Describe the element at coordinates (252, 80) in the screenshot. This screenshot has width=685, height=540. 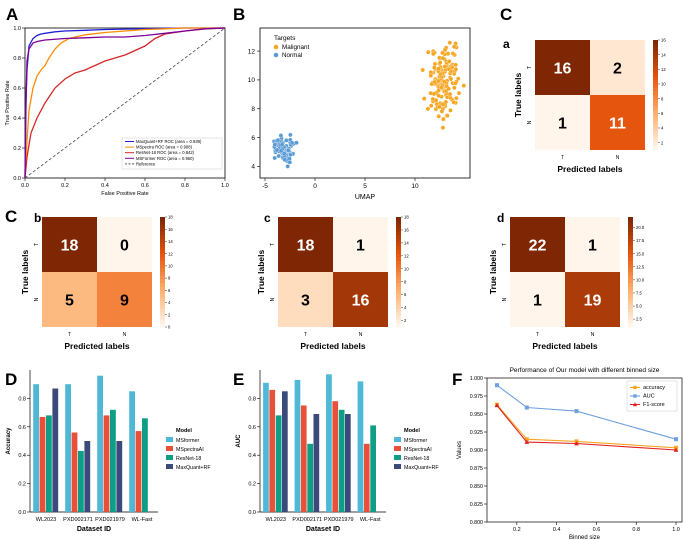
I see `umap-y-tick-label: 10` at that location.